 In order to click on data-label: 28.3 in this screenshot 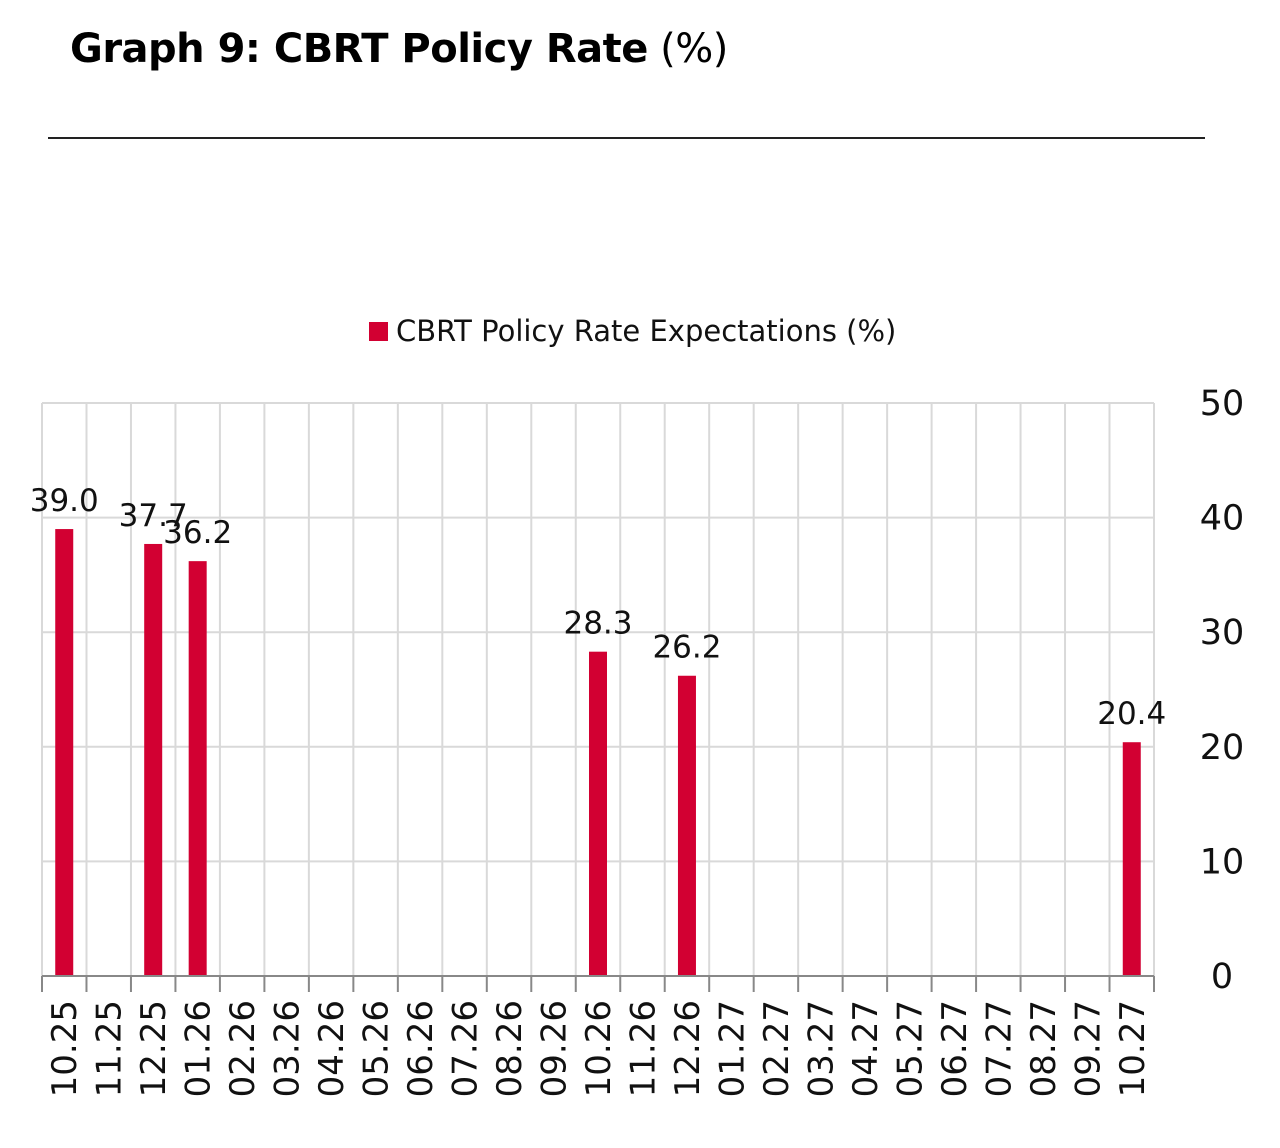, I will do `click(597, 624)`.